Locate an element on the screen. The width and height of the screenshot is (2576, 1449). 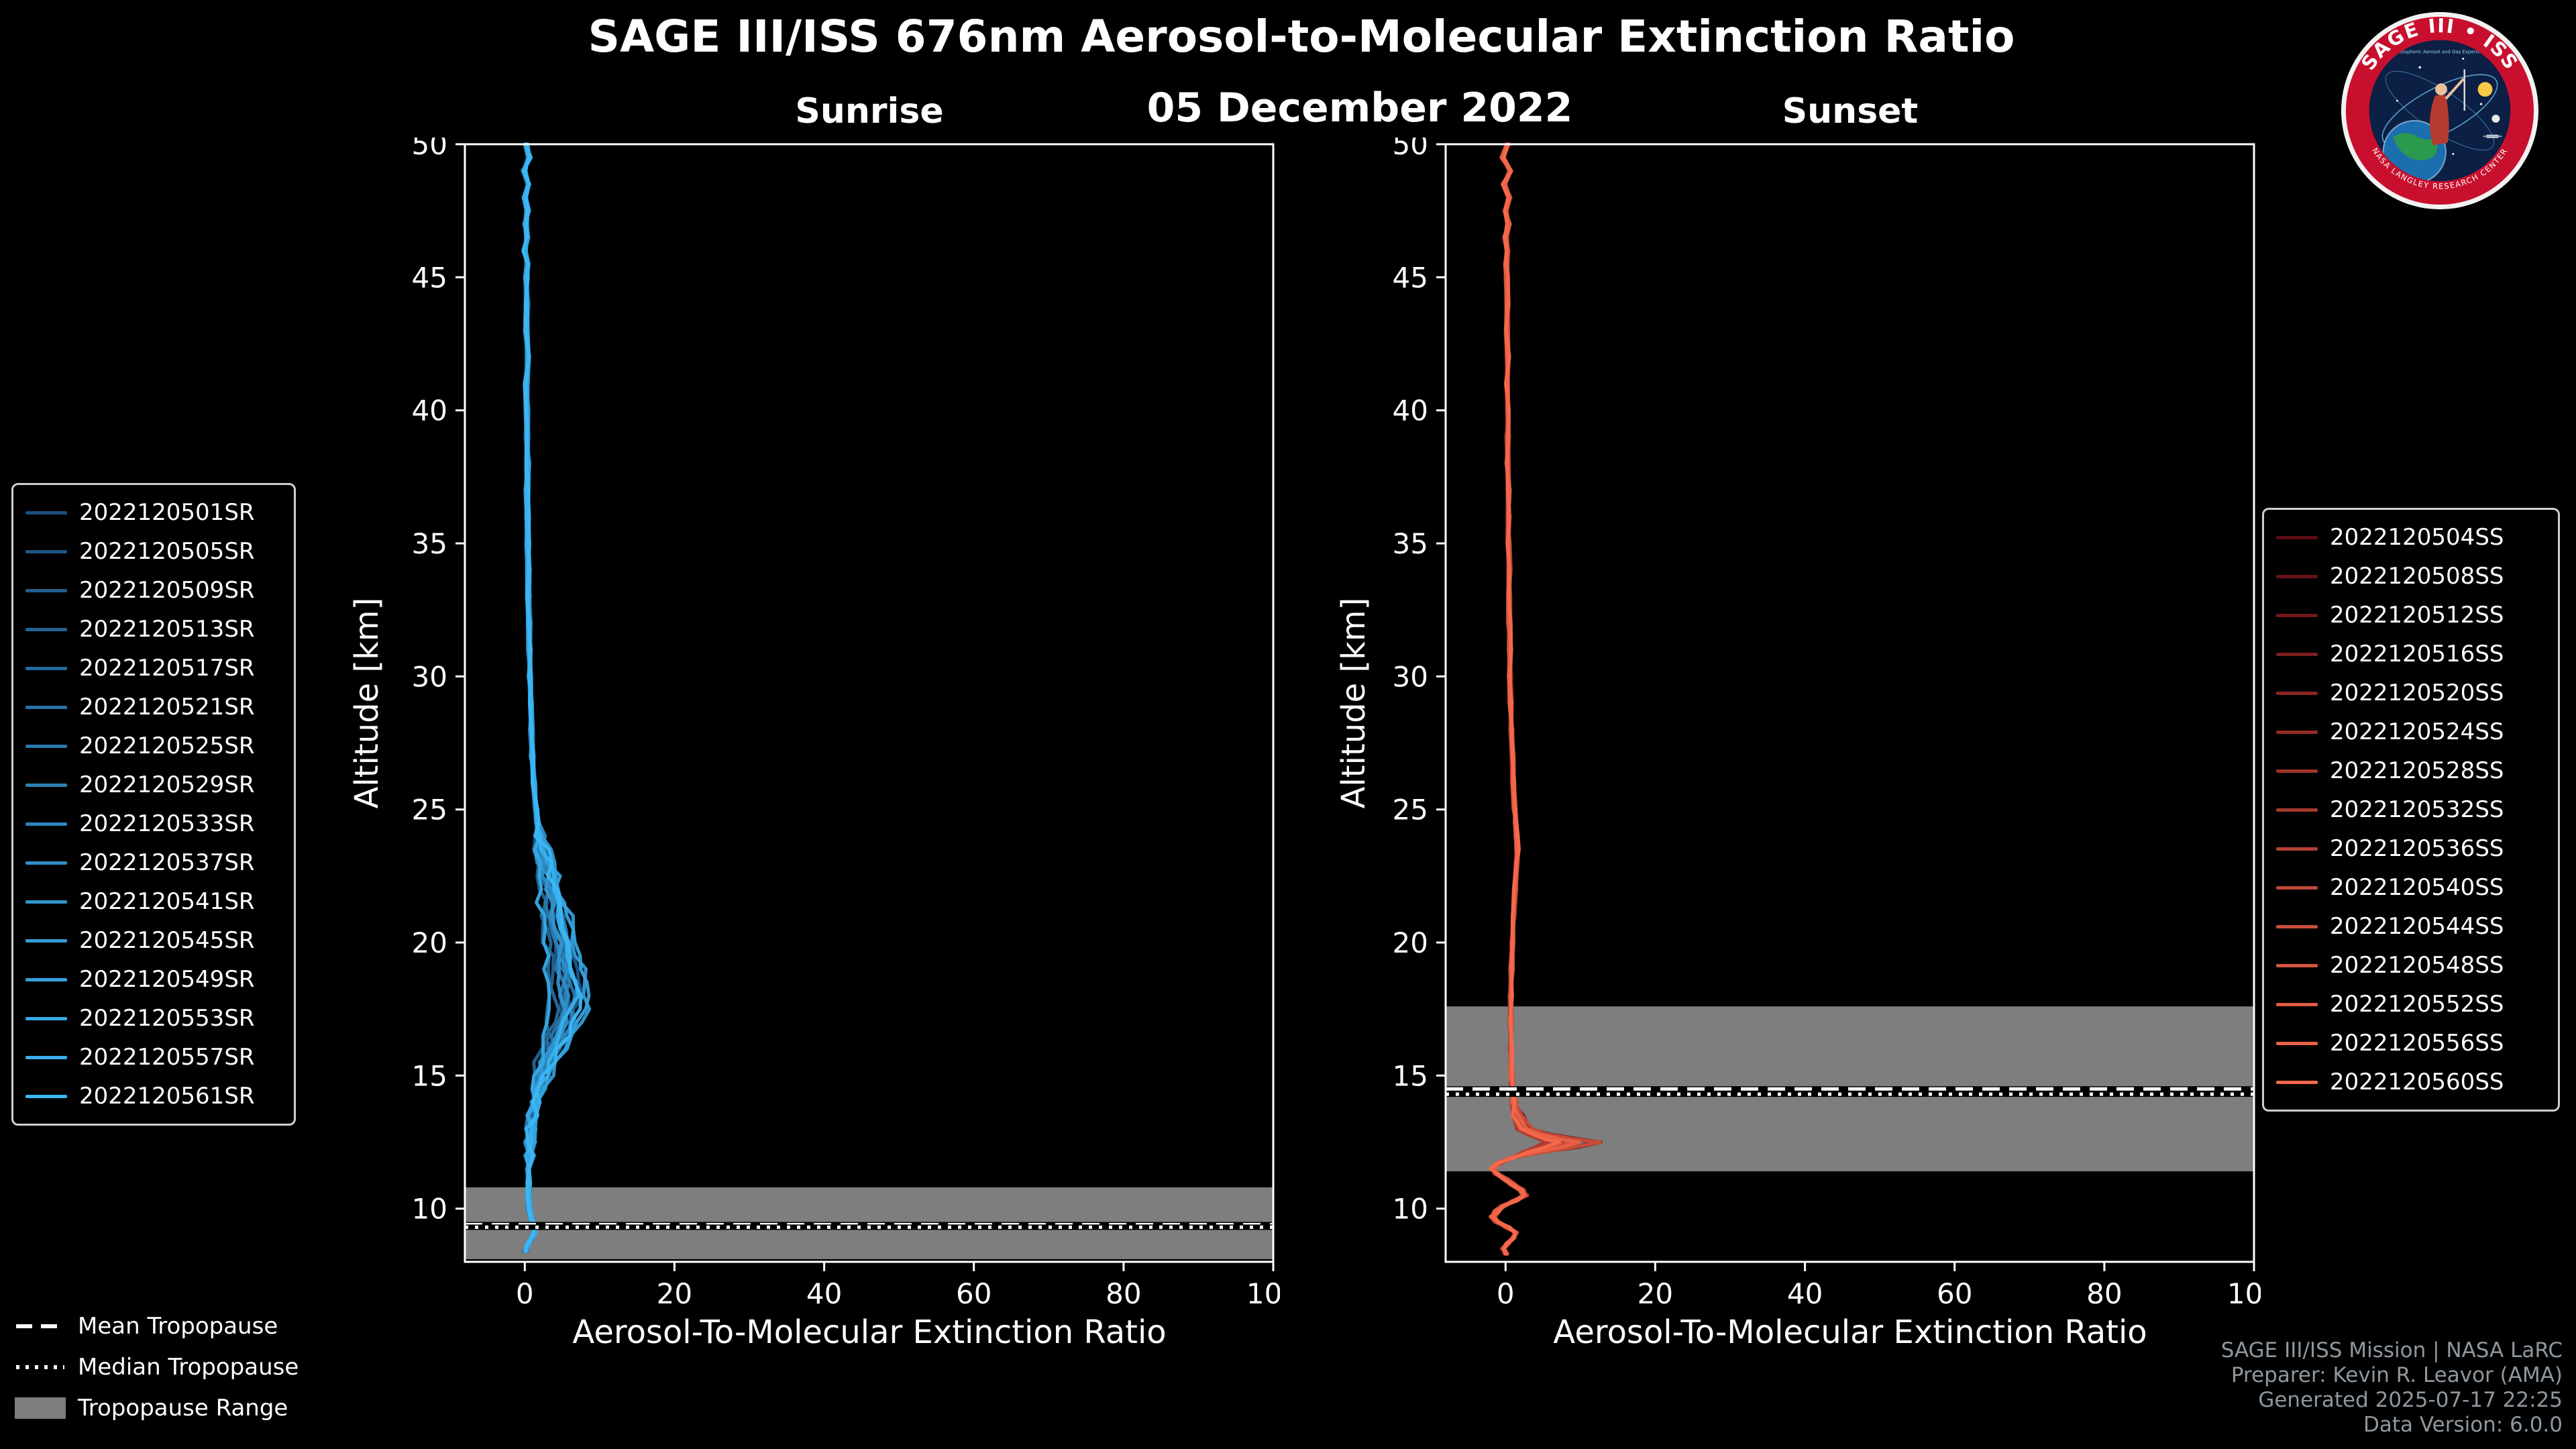
legend-label: 2022120552SS is located at coordinates (2417, 1004).